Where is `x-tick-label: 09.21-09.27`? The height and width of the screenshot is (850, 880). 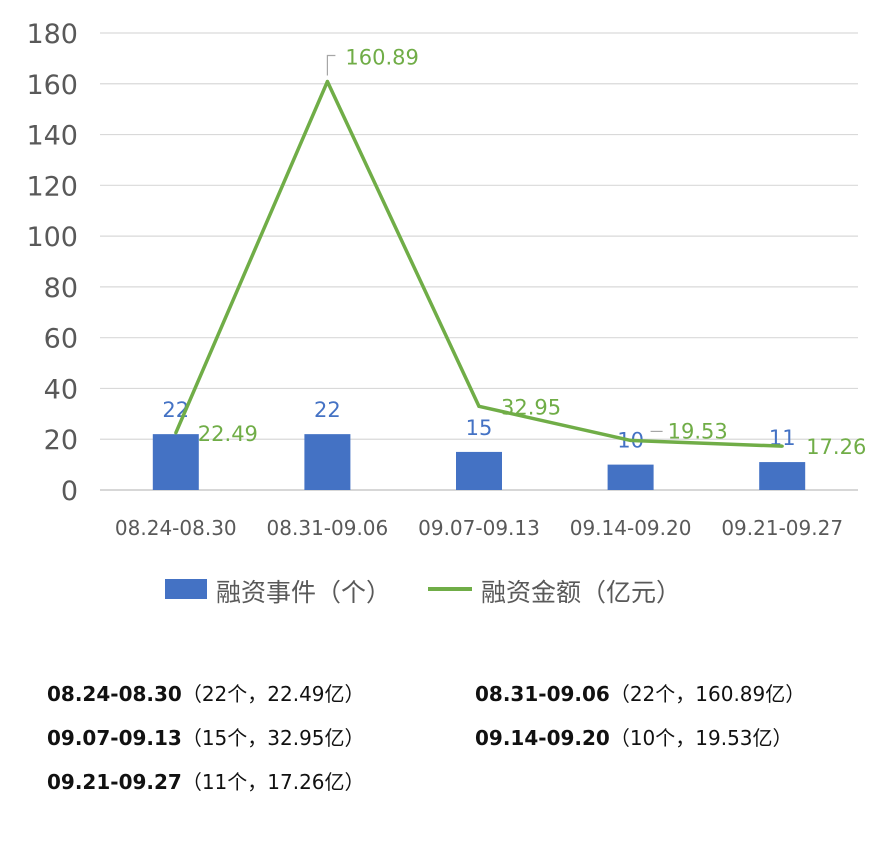 x-tick-label: 09.21-09.27 is located at coordinates (782, 528).